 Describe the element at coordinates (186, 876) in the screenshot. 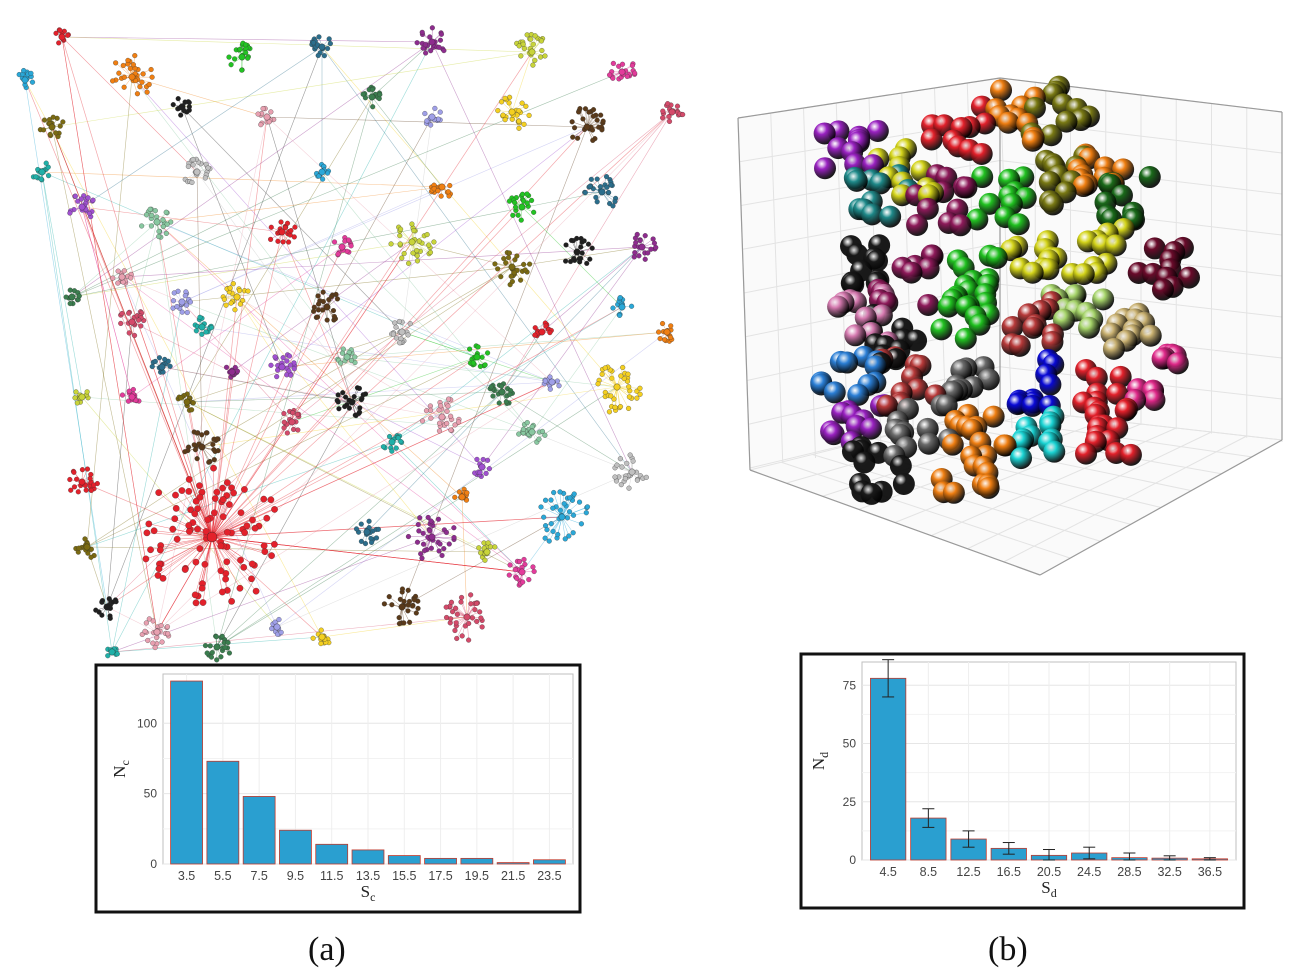

I see `x-tick-label: 3.5` at that location.